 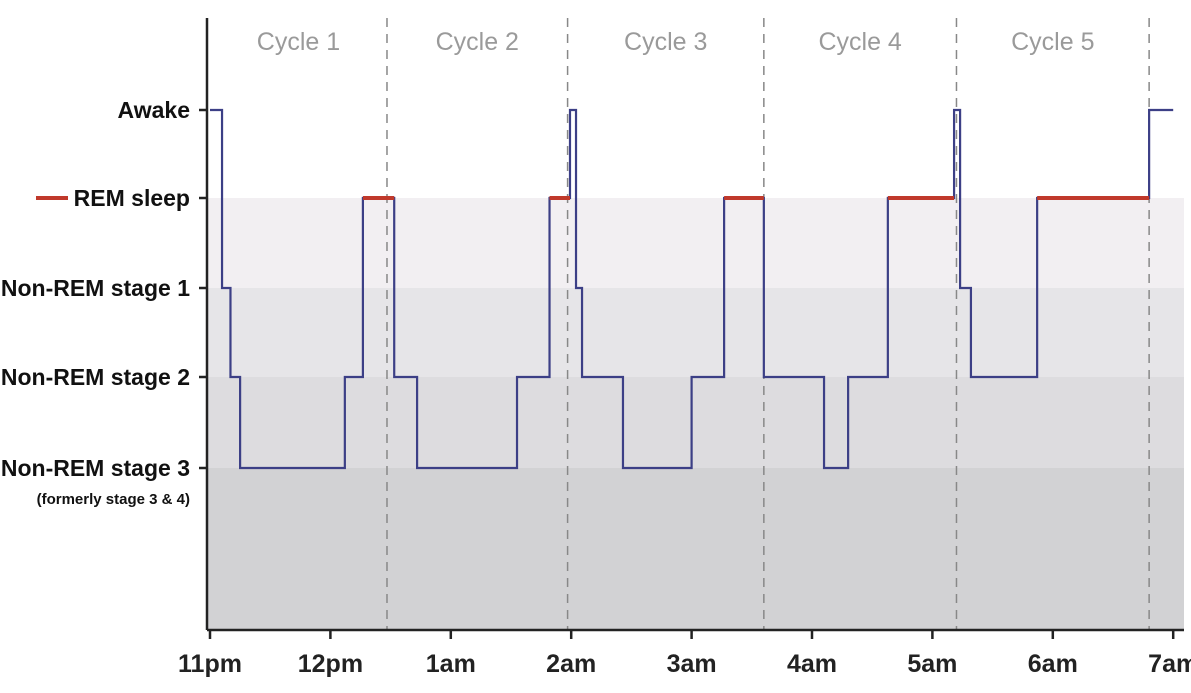 What do you see at coordinates (95, 377) in the screenshot?
I see `y-label-nrem2: Non-REM stage 2` at bounding box center [95, 377].